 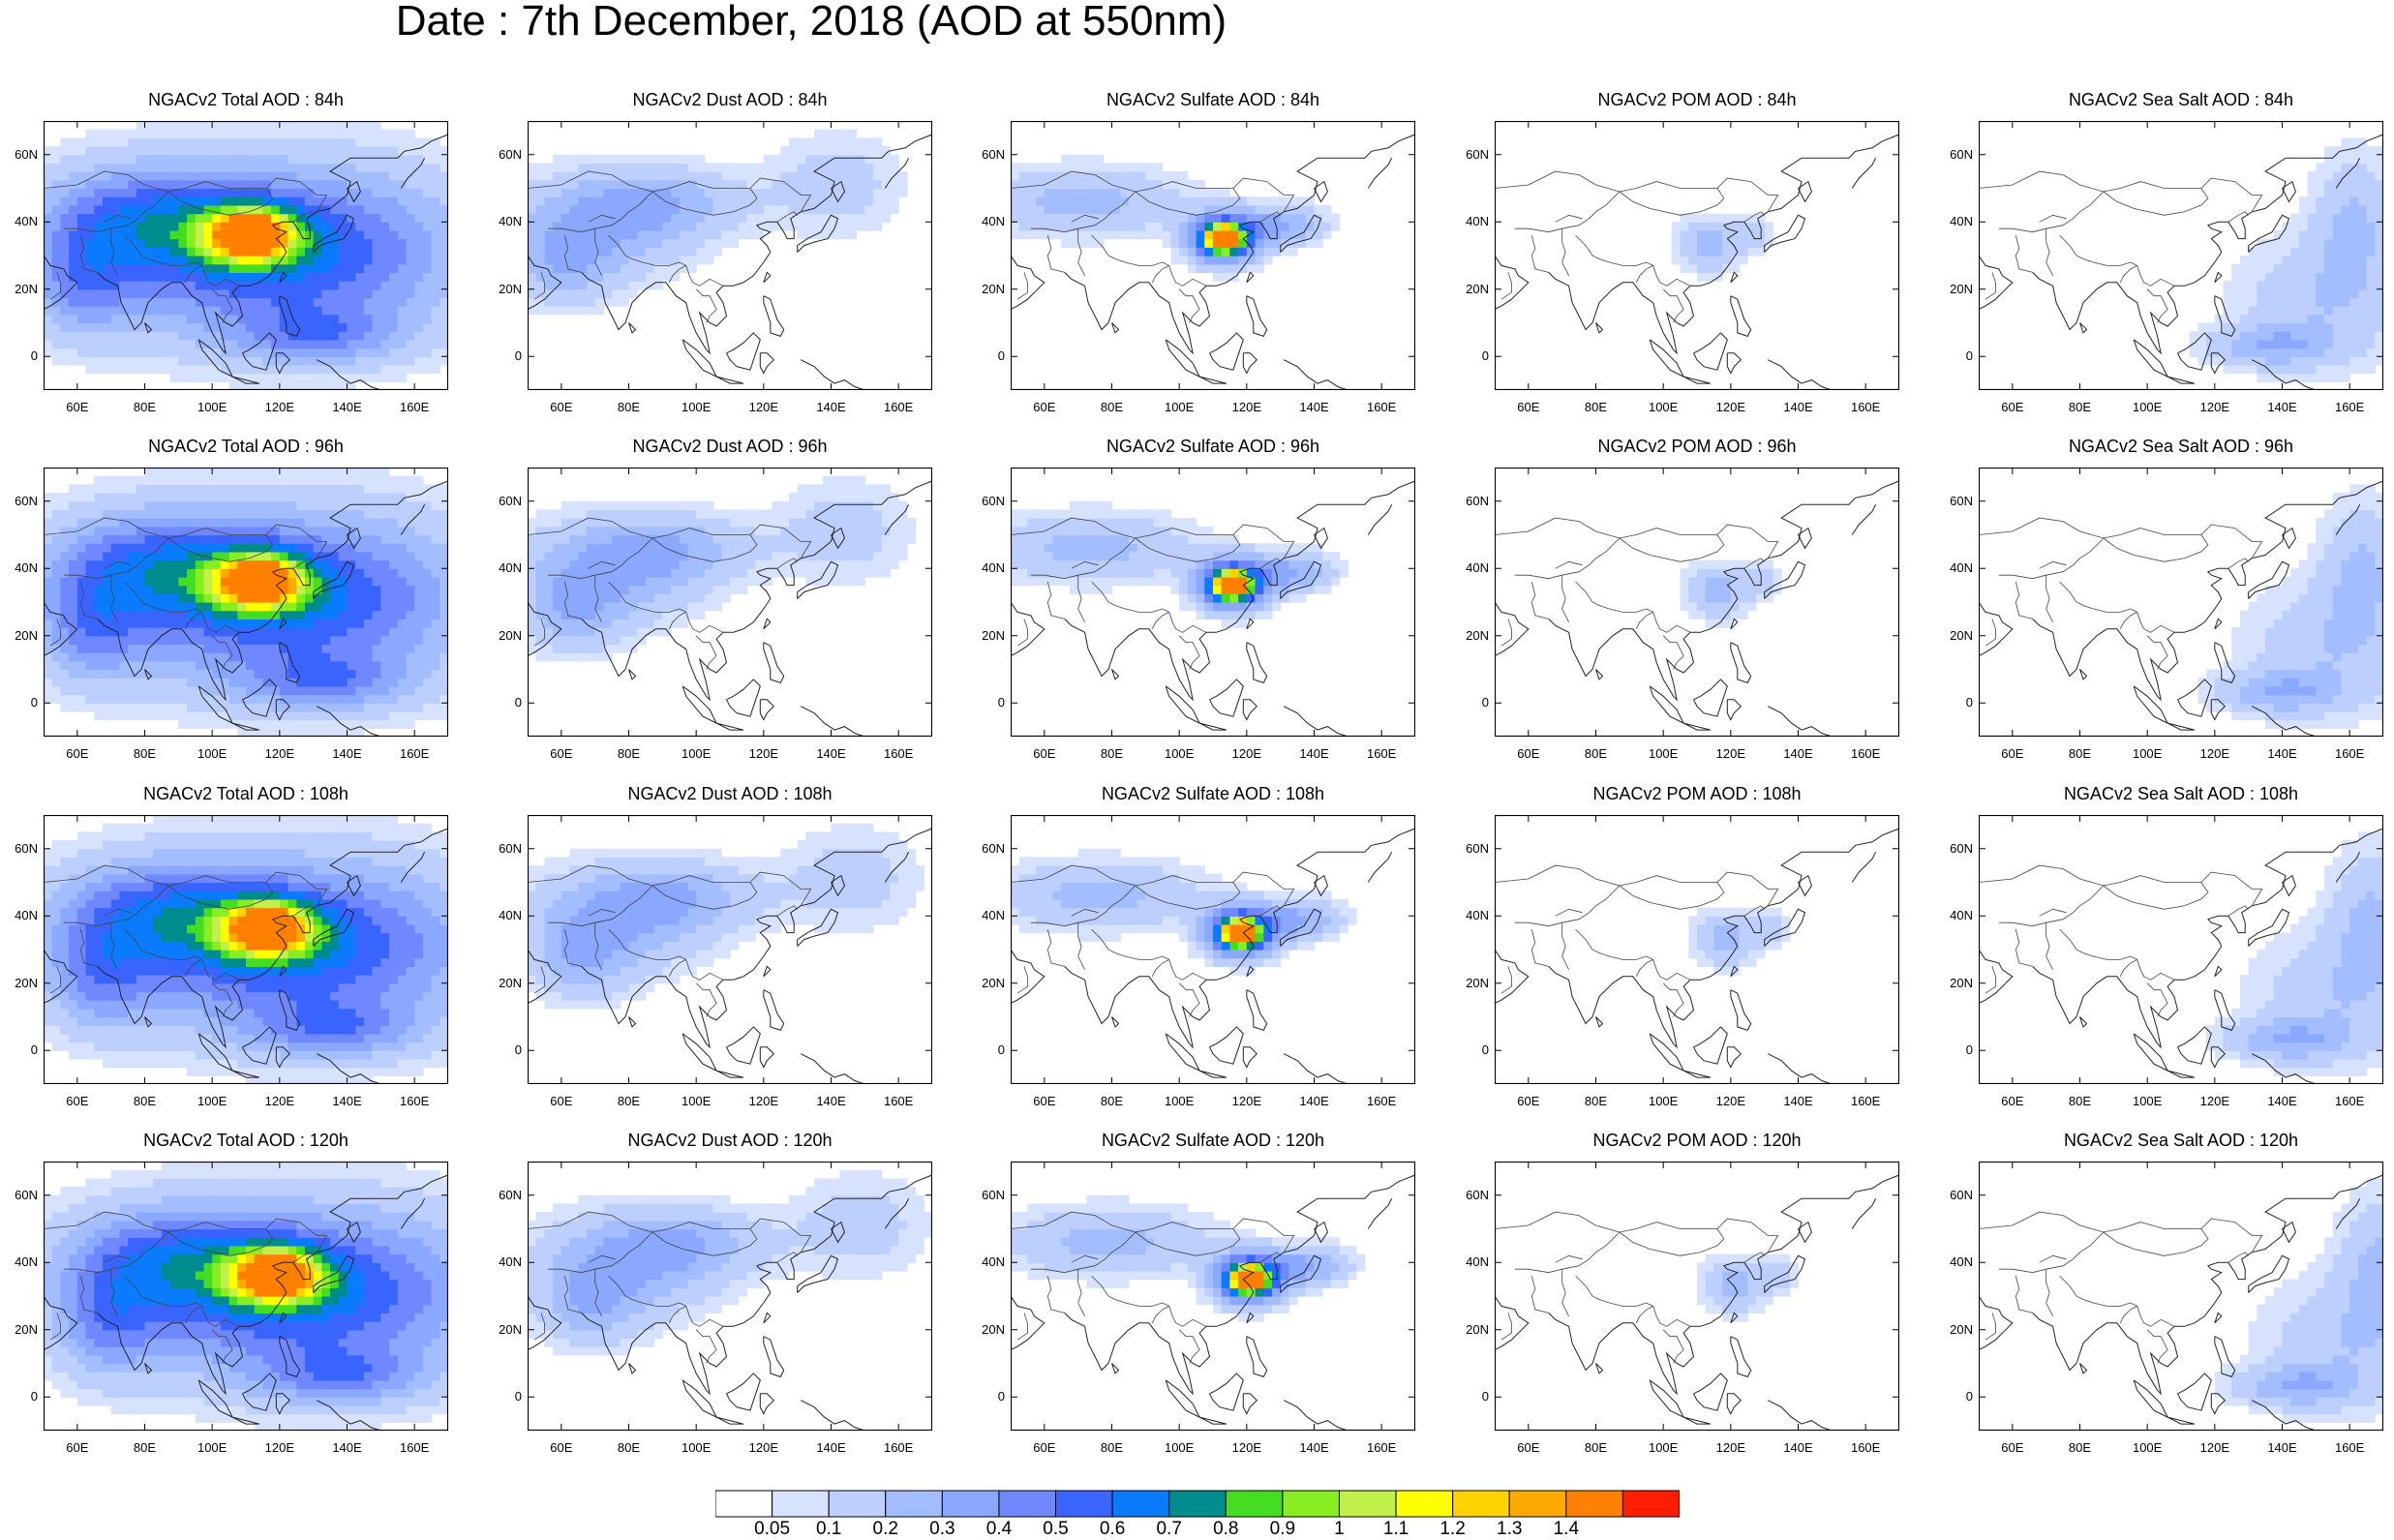 I want to click on map-sea-salt-aod-96h, so click(x=2181, y=602).